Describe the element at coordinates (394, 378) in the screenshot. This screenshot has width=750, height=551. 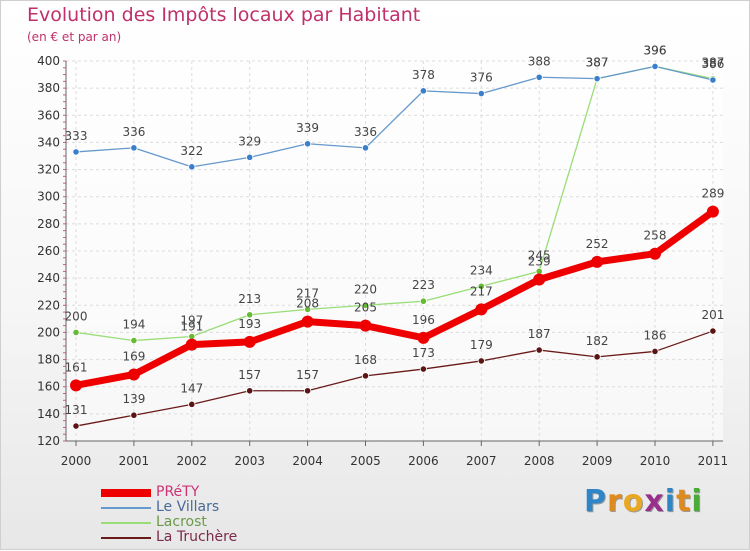
I see `series-line-la-truch-re` at that location.